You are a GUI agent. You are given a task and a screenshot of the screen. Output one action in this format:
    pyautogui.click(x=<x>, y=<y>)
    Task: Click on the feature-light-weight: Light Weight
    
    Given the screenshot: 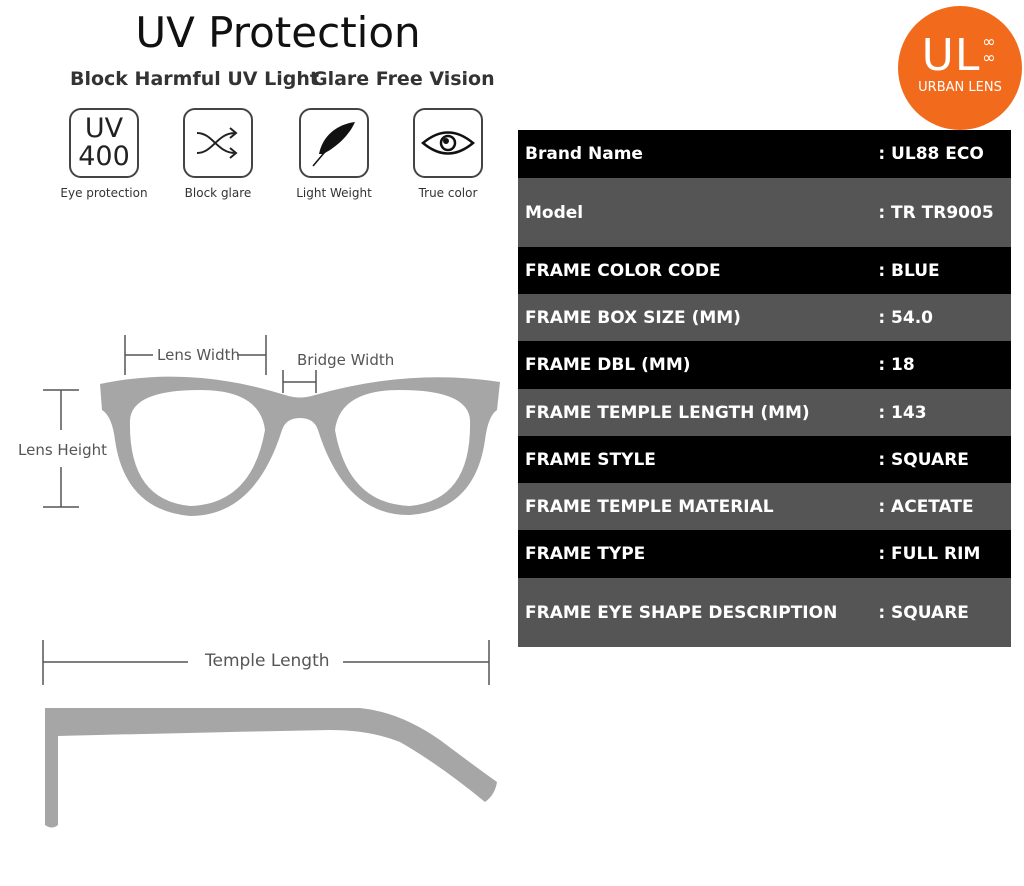 What is the action you would take?
    pyautogui.click(x=334, y=154)
    